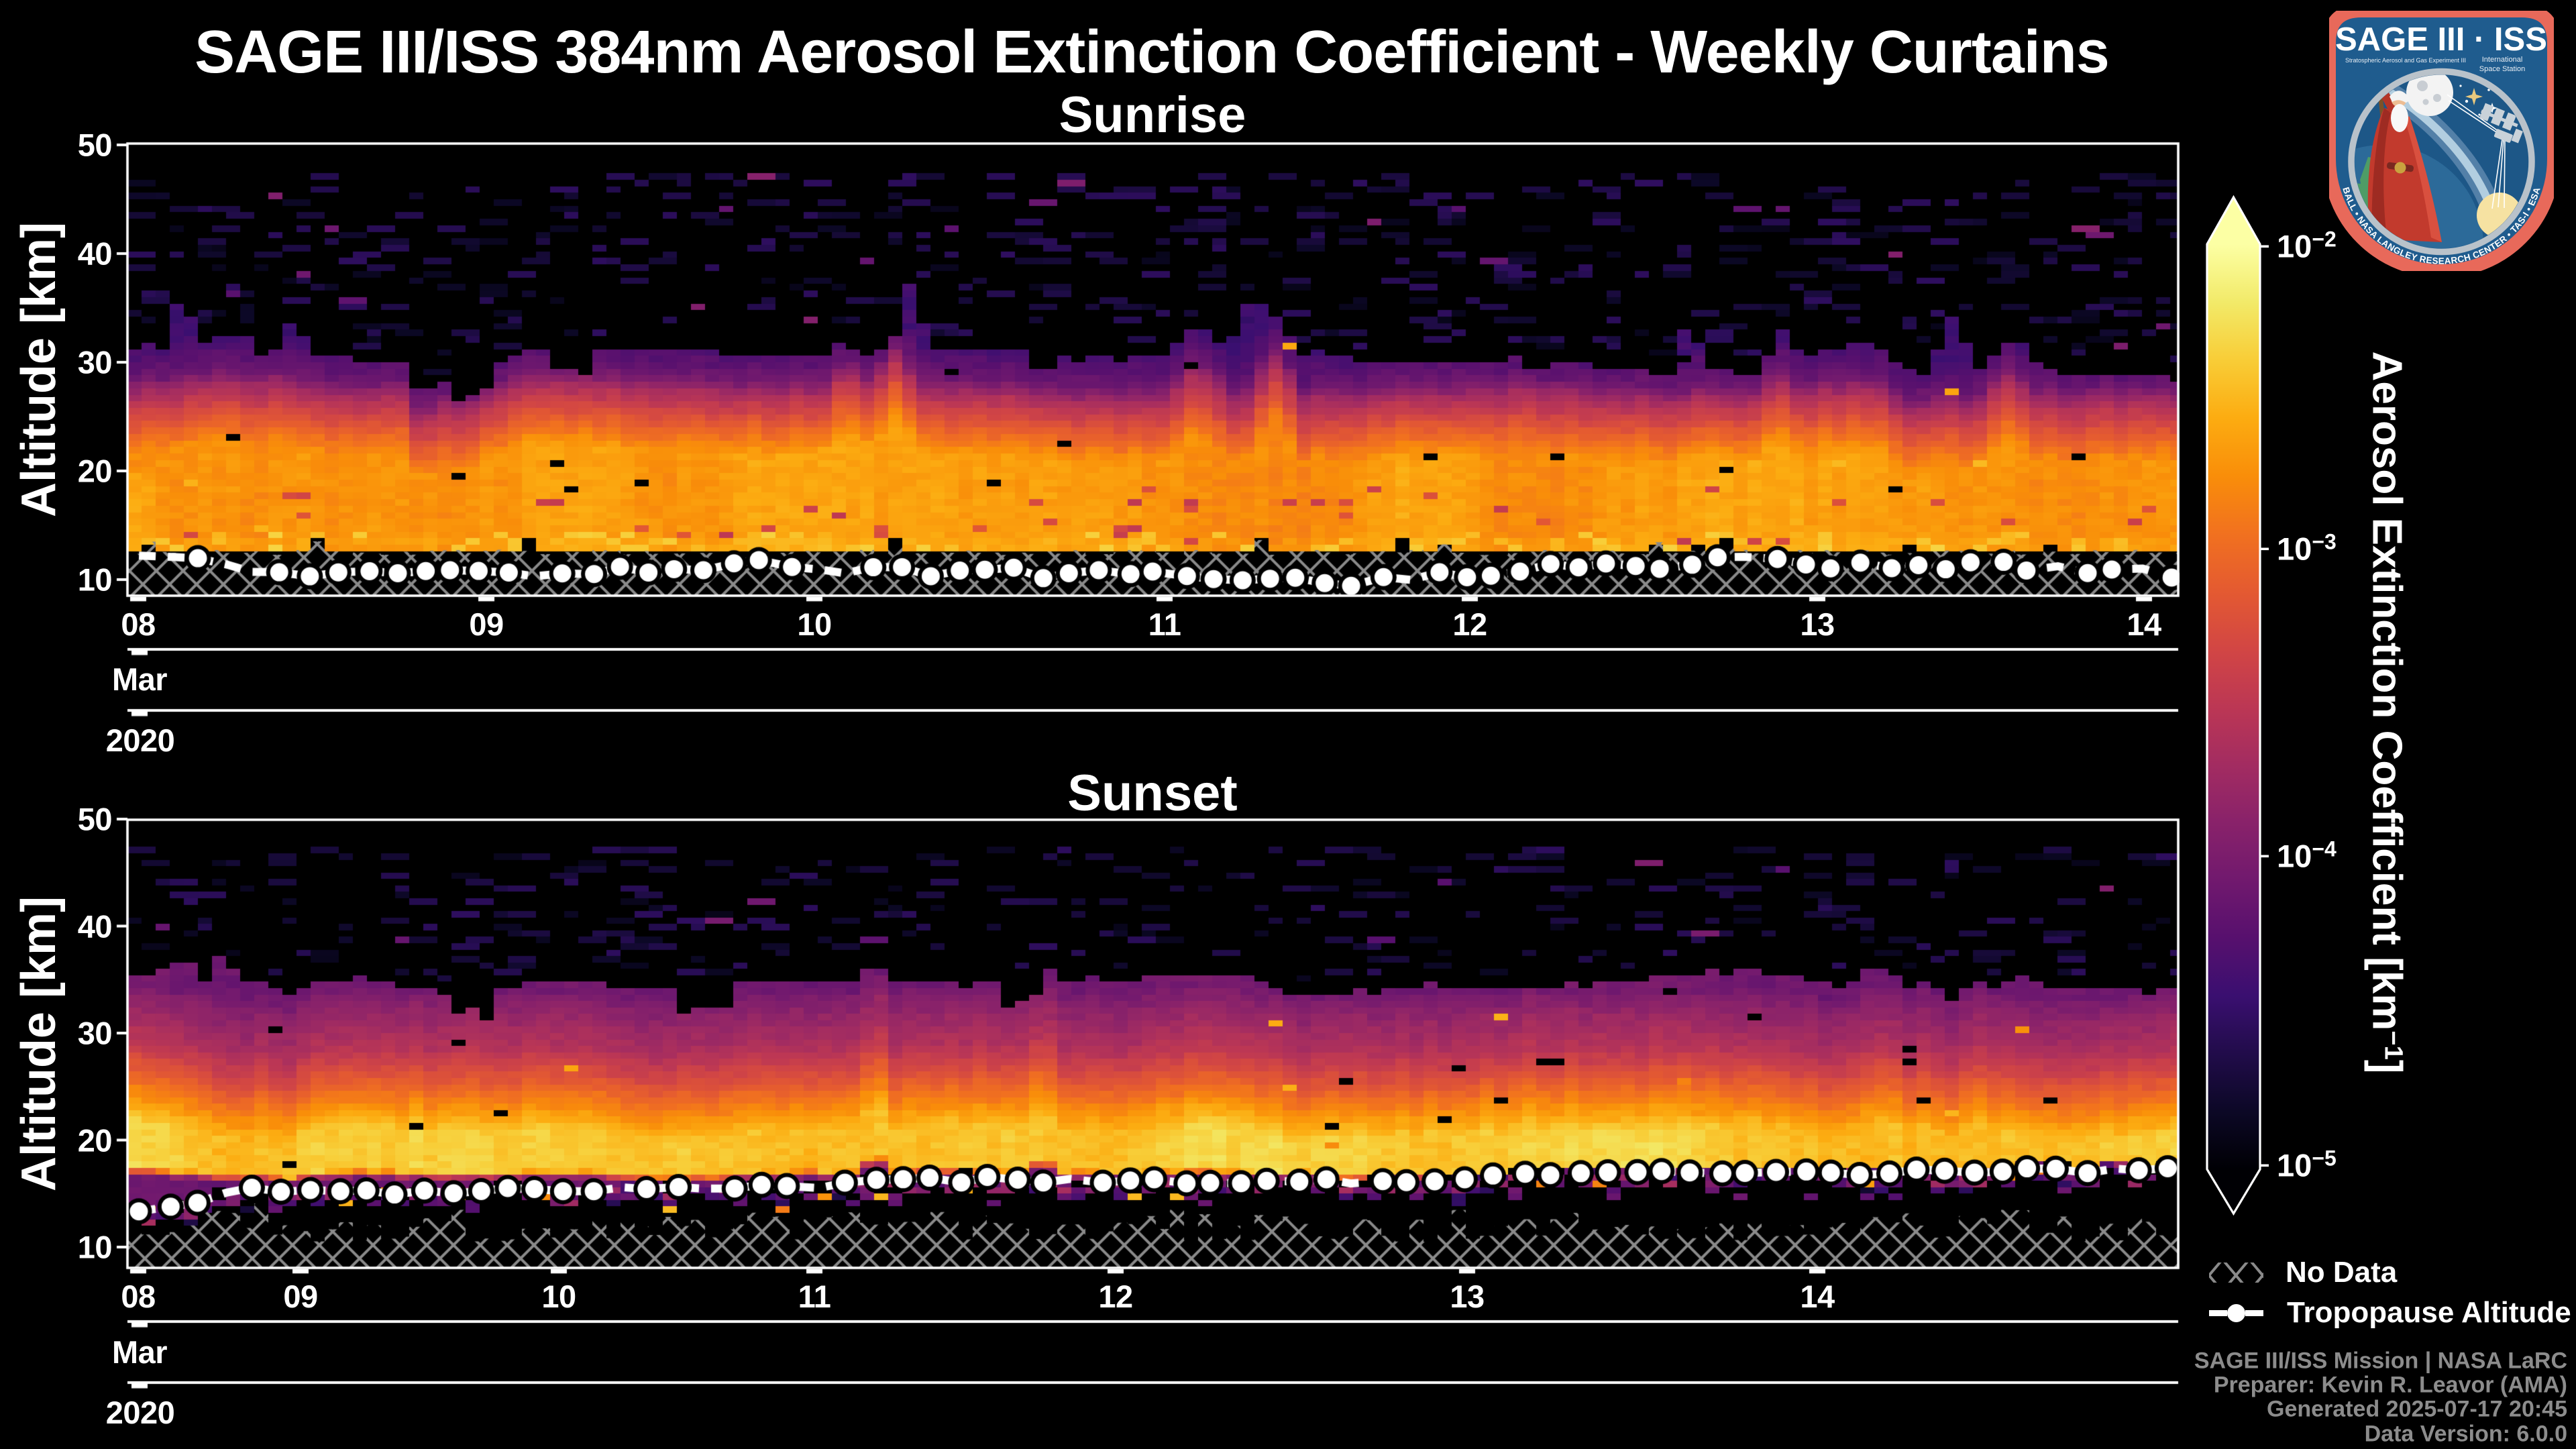  Describe the element at coordinates (2502, 69) in the screenshot. I see `svg-text: Space Station` at that location.